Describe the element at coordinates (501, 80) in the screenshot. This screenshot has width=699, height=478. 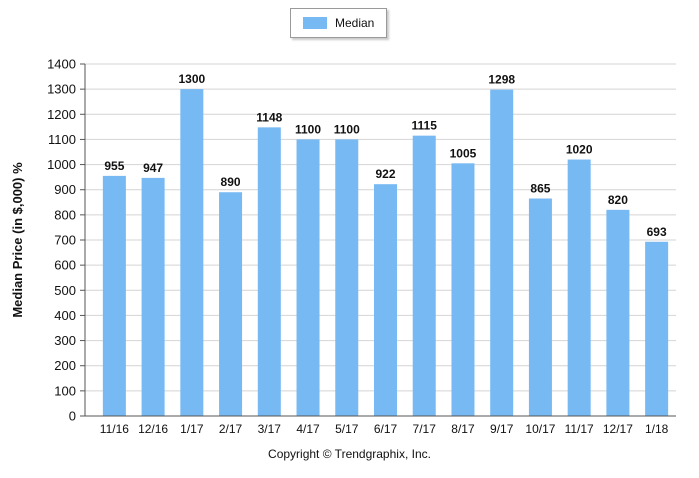
I see `data-label: 1298` at that location.